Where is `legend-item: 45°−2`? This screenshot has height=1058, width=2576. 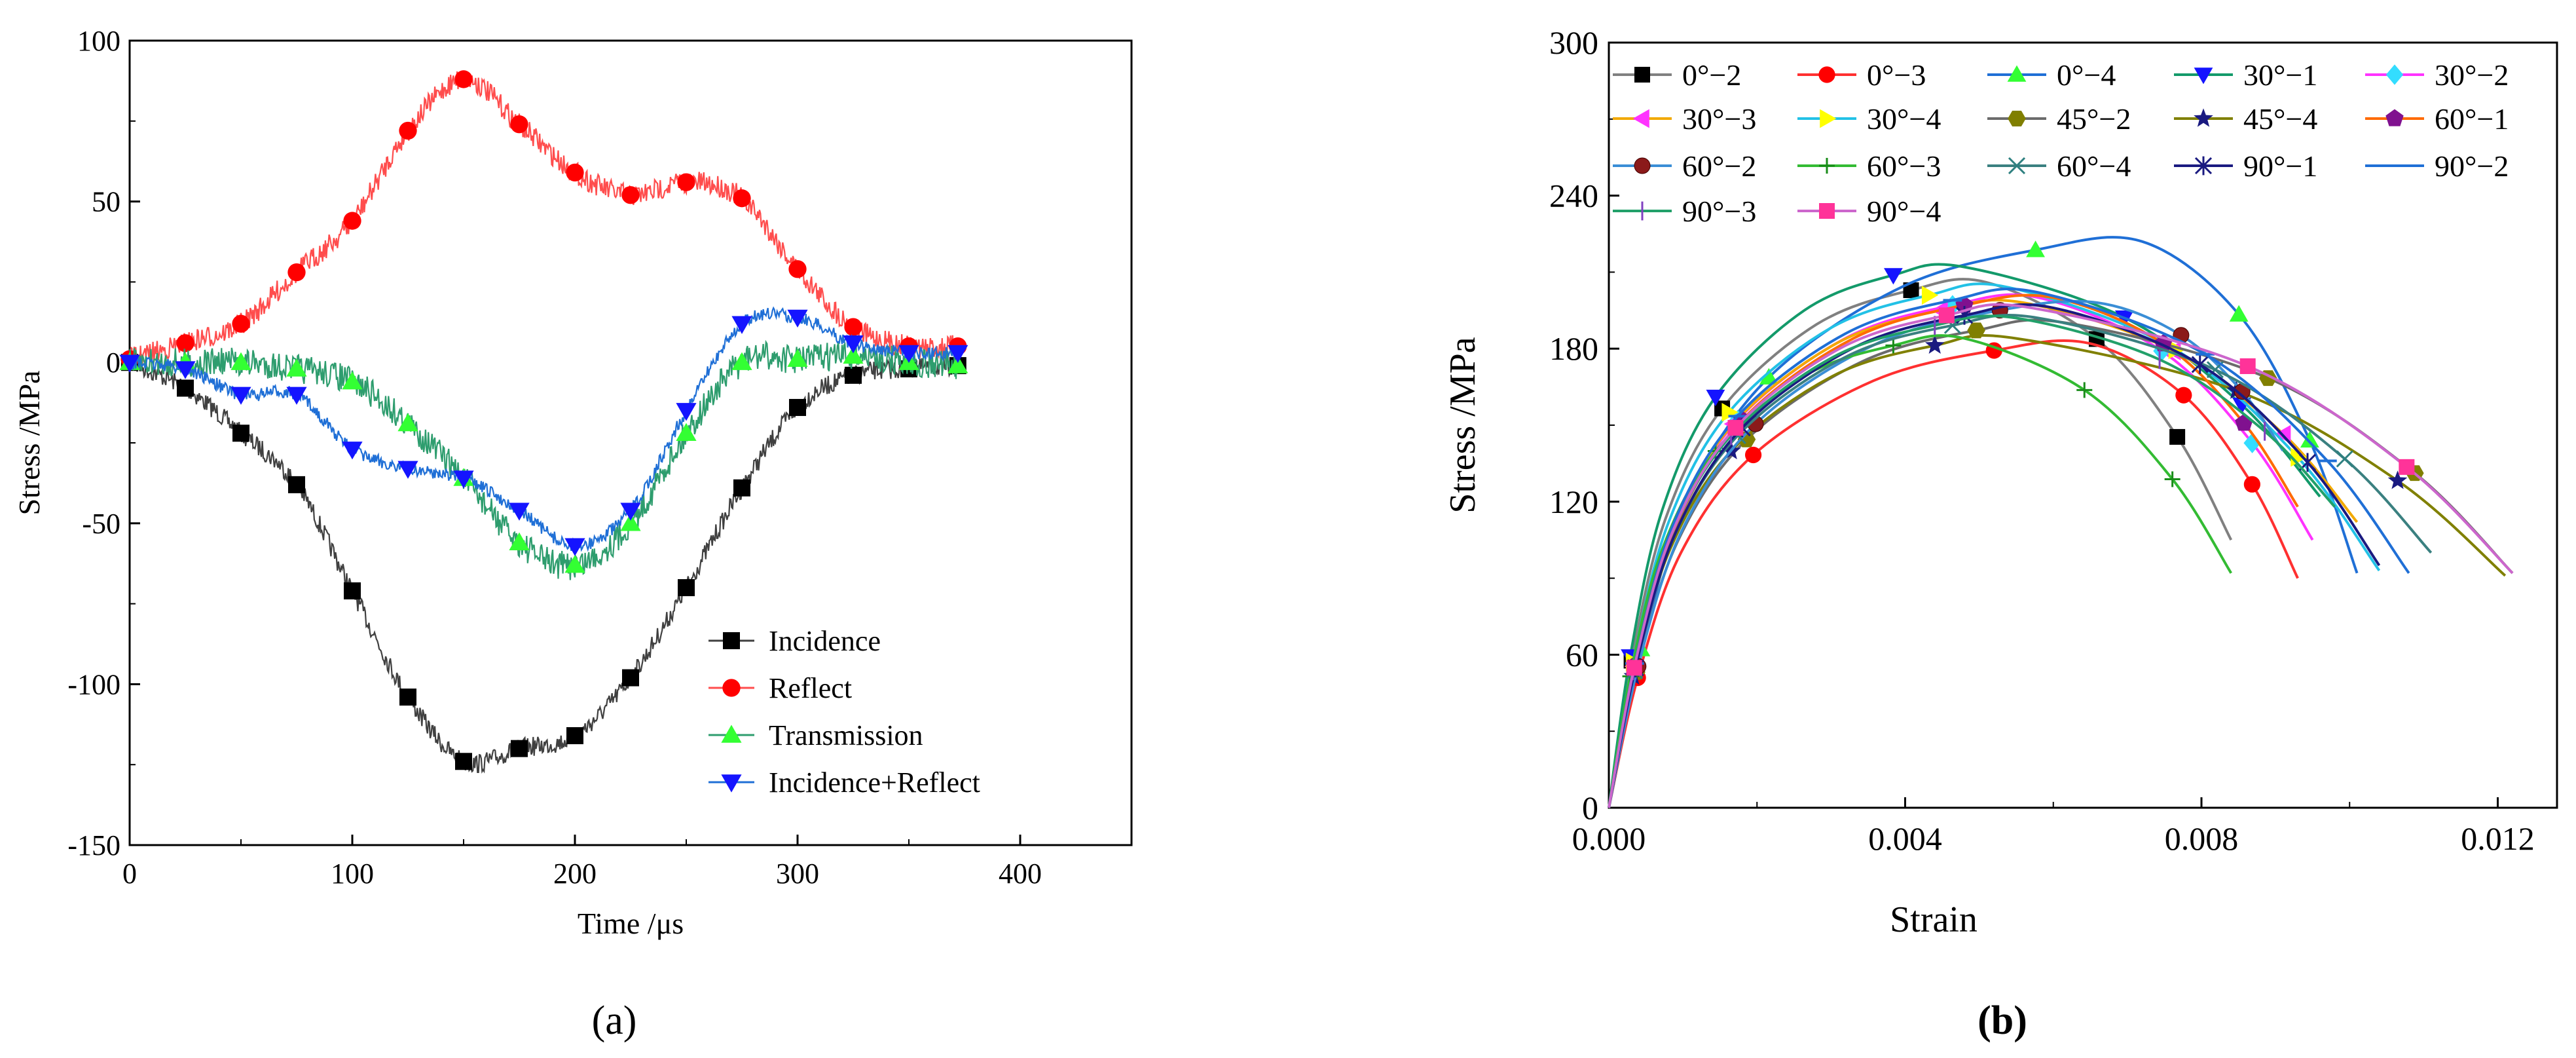
legend-item: 45°−2 is located at coordinates (2059, 119).